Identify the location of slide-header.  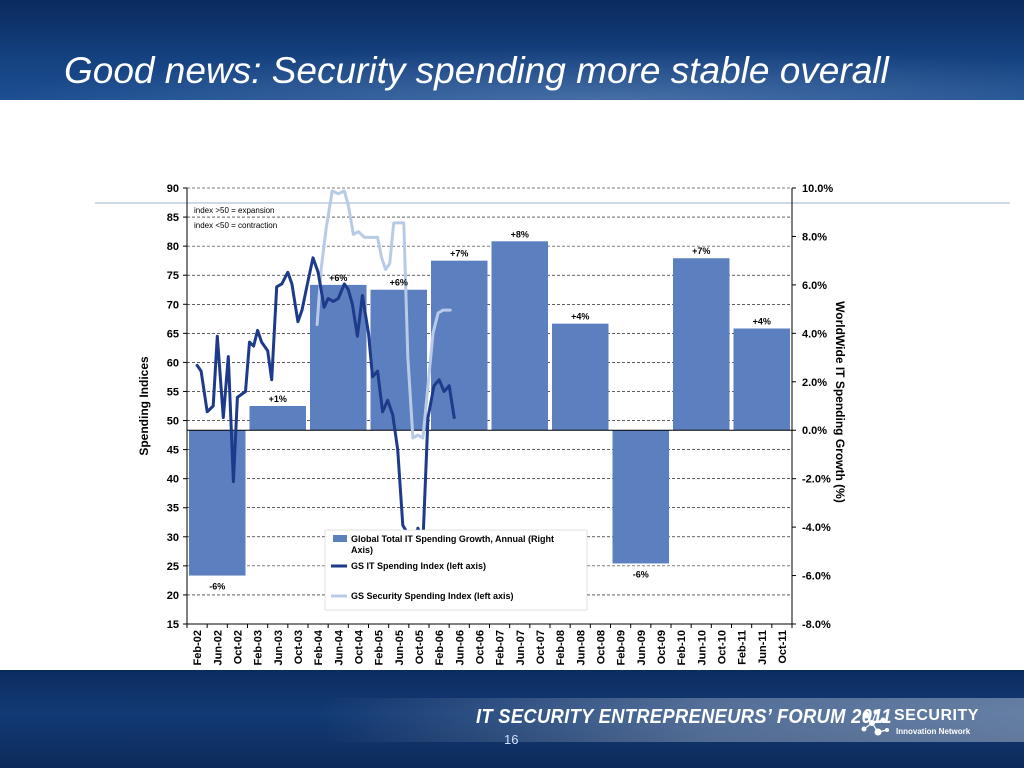
(512, 50).